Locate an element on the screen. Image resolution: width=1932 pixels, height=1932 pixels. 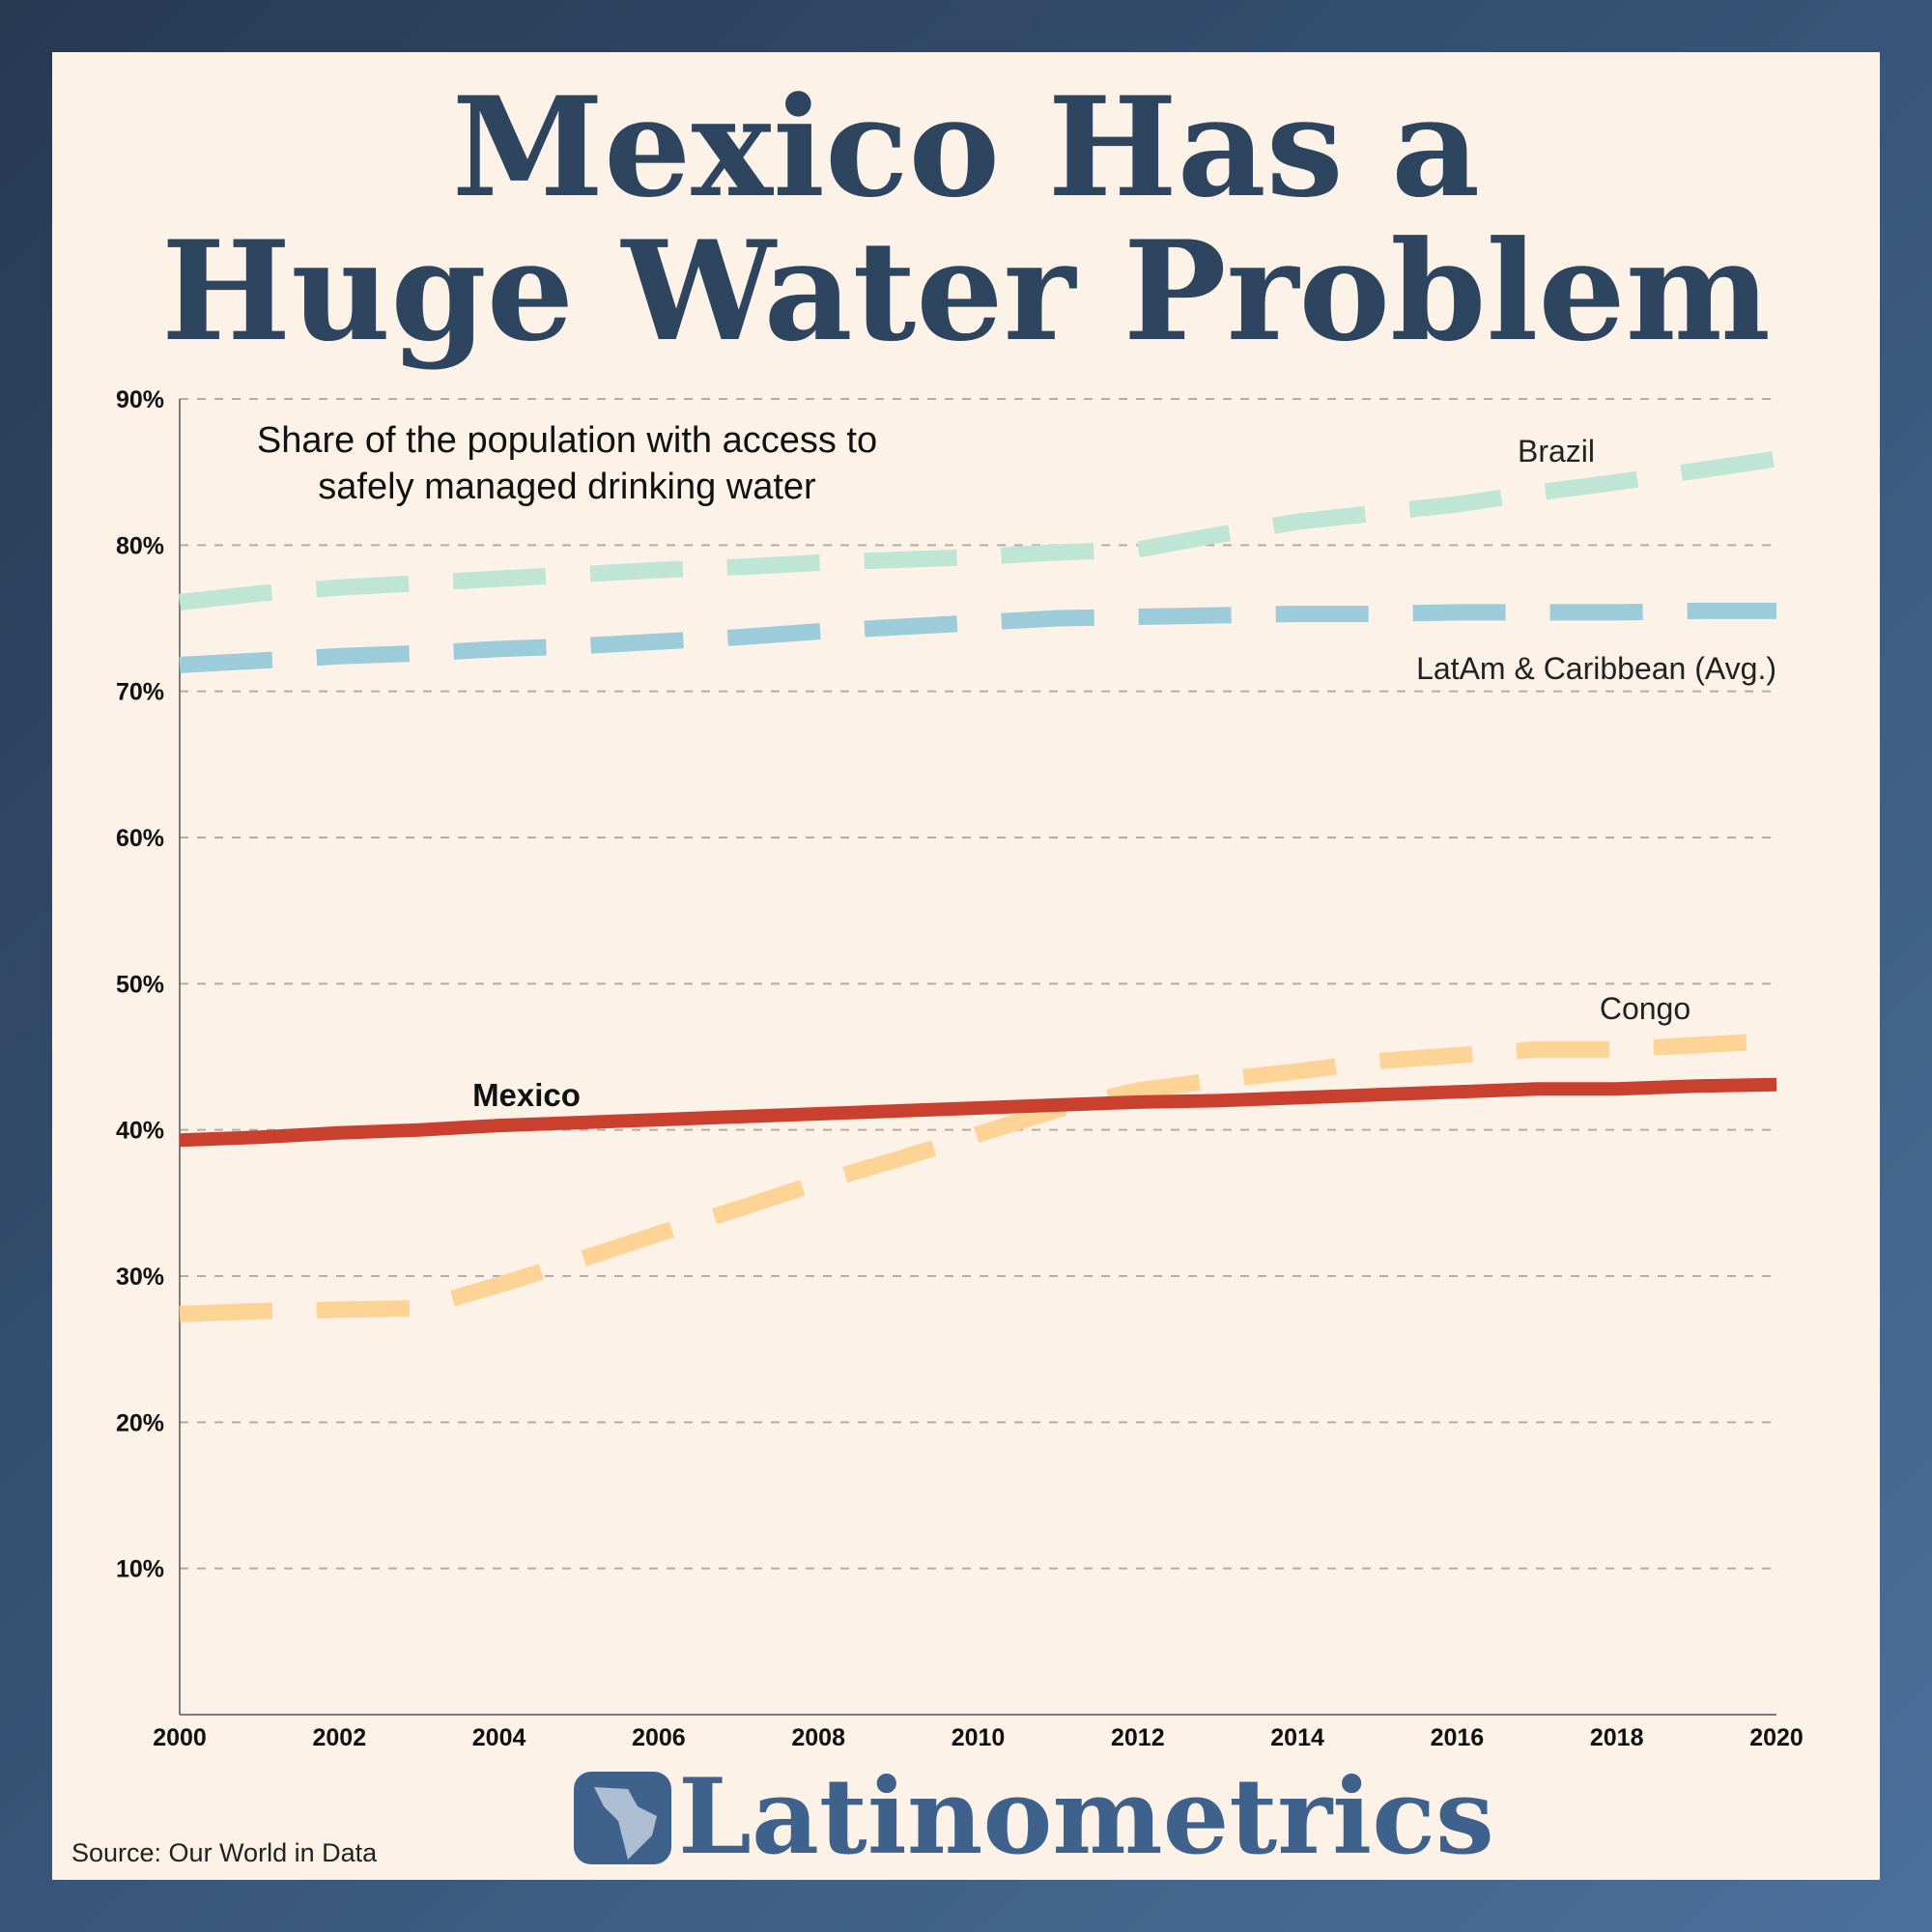
y-tick-label: 90% is located at coordinates (140, 399).